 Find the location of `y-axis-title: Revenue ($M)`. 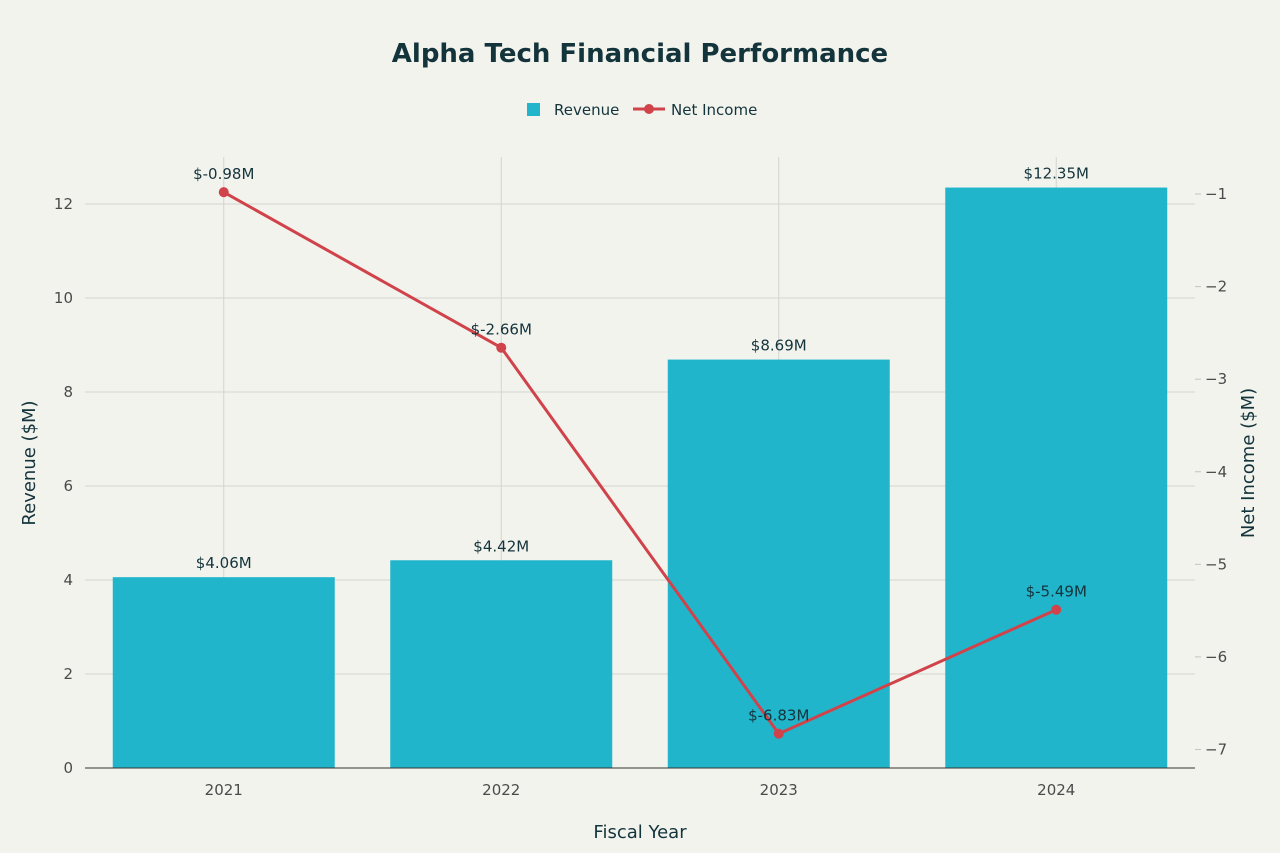

y-axis-title: Revenue ($M) is located at coordinates (29, 462).